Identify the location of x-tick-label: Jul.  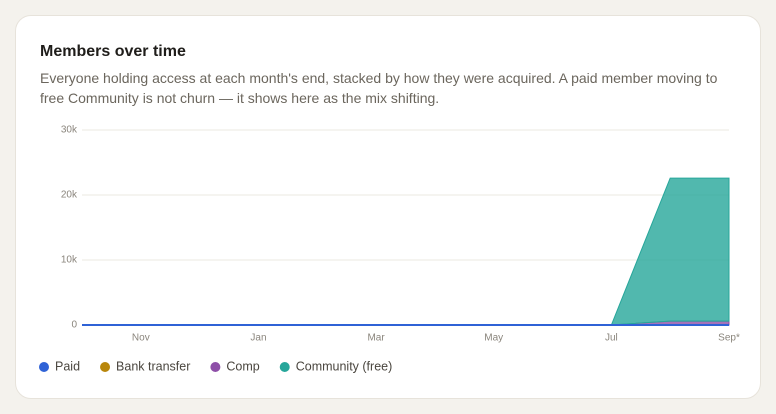
(611, 338).